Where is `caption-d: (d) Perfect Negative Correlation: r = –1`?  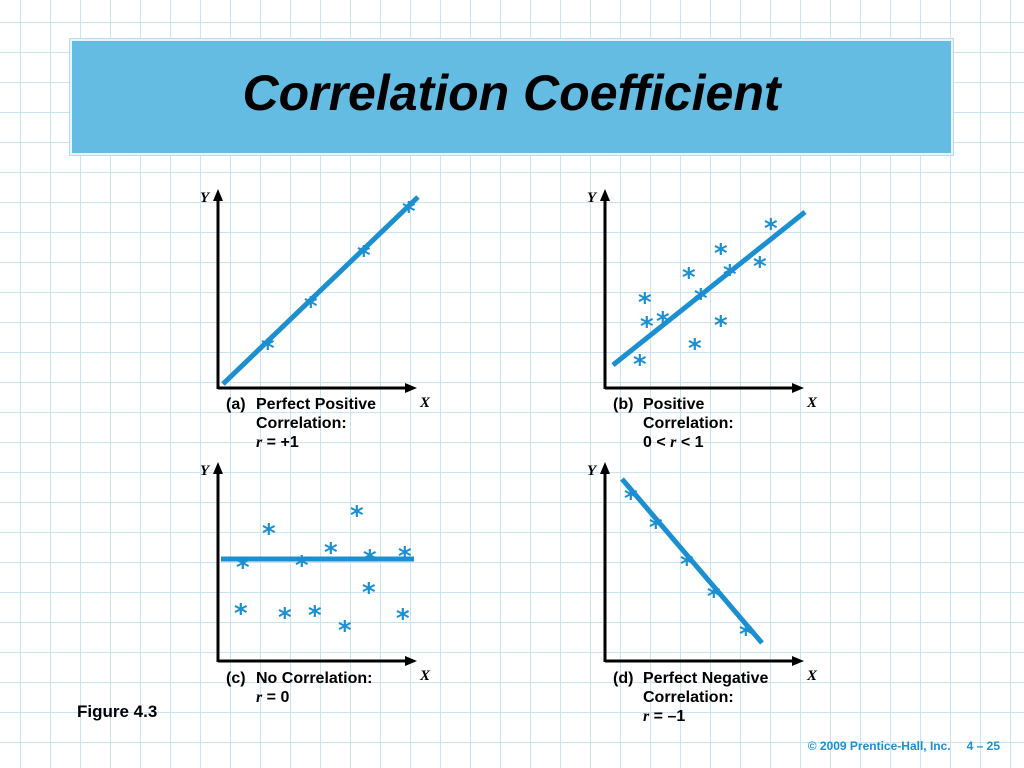 caption-d: (d) Perfect Negative Correlation: r = –1 is located at coordinates (691, 697).